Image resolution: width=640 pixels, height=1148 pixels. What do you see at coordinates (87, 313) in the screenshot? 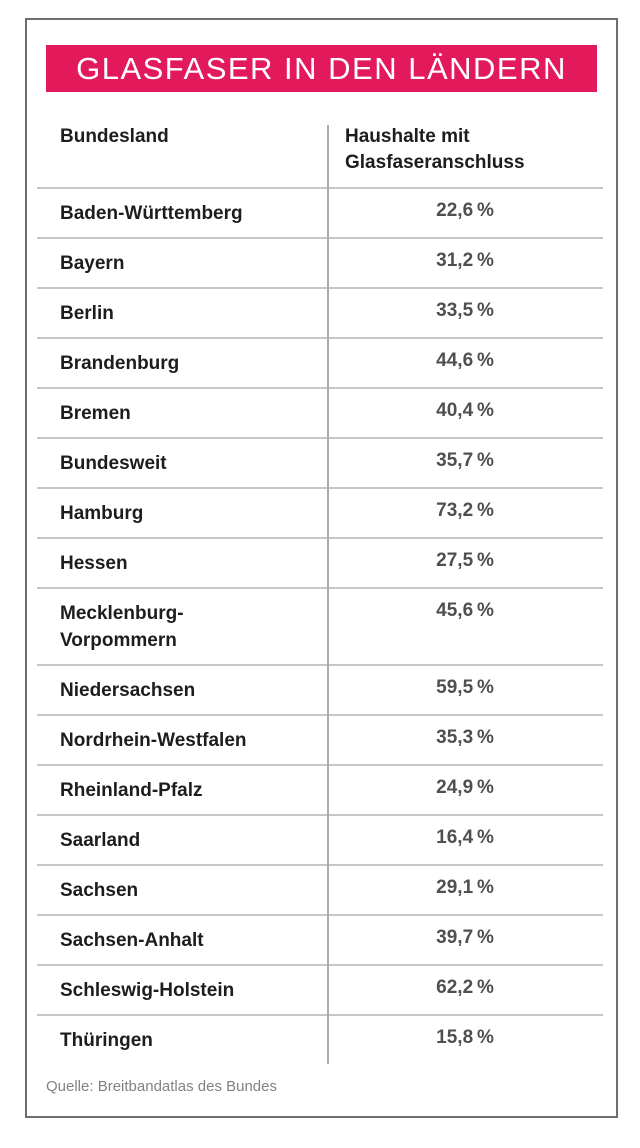
I see `state-cell: Berlin` at bounding box center [87, 313].